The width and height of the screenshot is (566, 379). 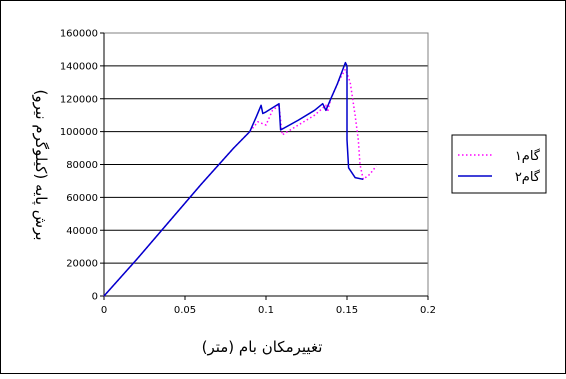 I want to click on y-tick-label: 20000, so click(x=82, y=264).